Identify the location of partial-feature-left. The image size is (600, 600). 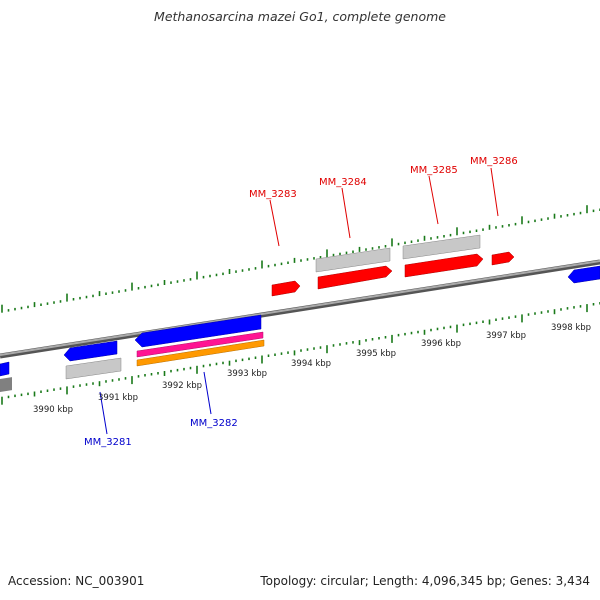
(6, 384).